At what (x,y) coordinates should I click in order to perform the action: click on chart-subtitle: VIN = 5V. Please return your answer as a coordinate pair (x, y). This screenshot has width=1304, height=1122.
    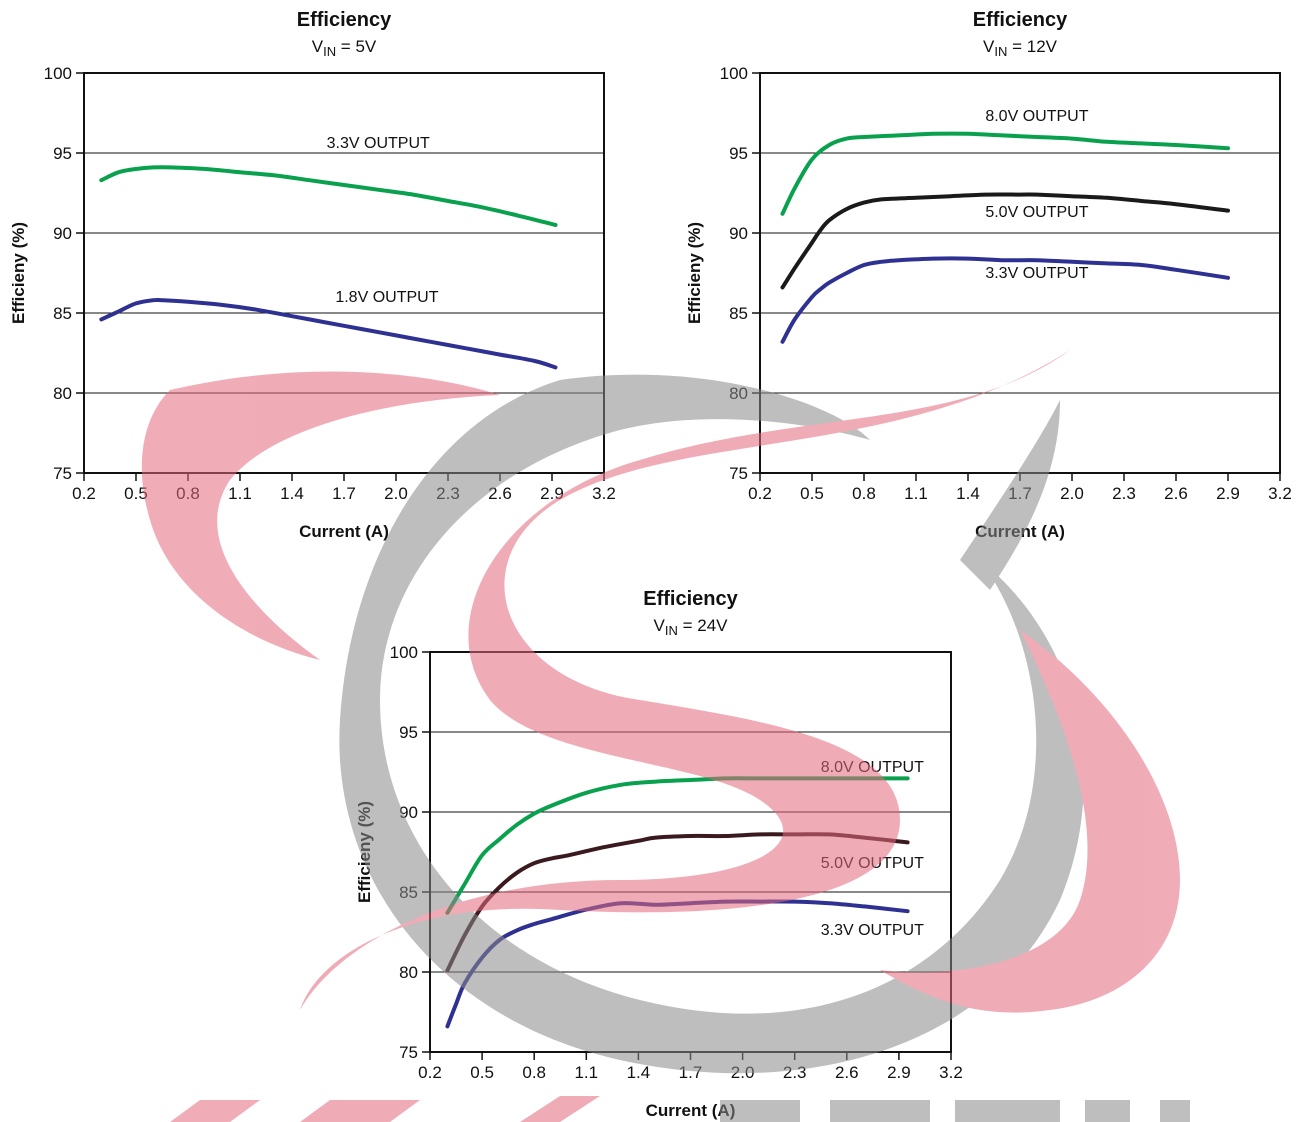
    Looking at the image, I should click on (344, 48).